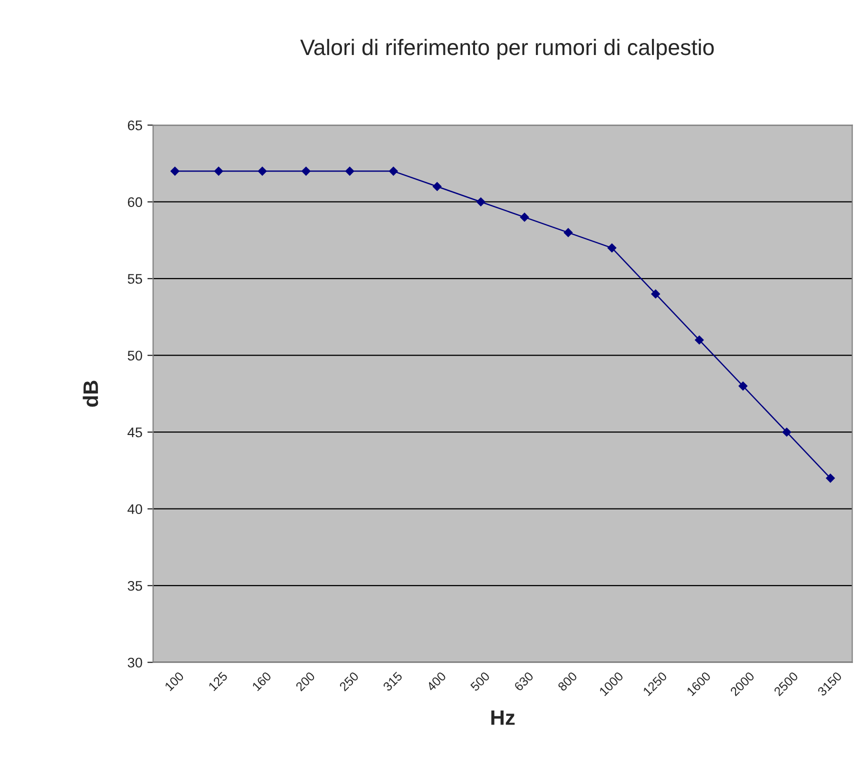  What do you see at coordinates (90, 393) in the screenshot?
I see `y-axis-title: dB` at bounding box center [90, 393].